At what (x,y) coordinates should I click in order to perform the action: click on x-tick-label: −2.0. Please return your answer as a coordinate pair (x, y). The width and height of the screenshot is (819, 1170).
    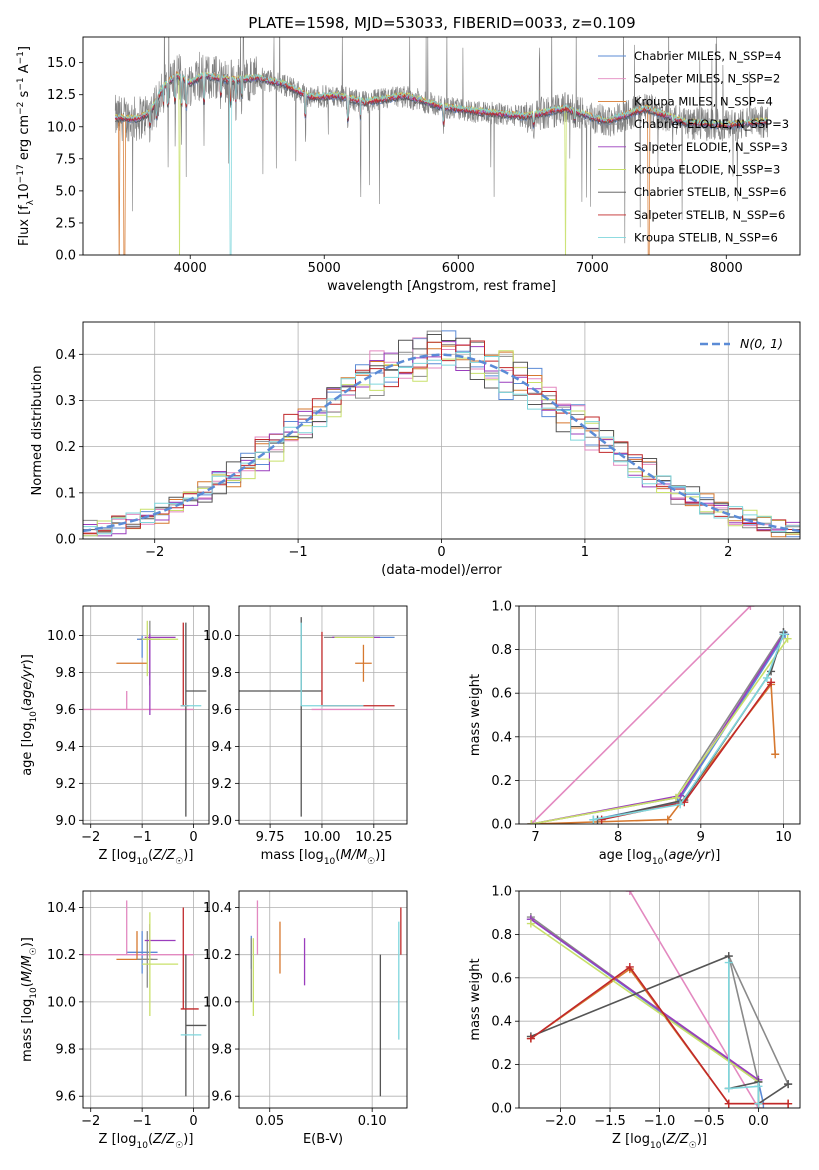
    Looking at the image, I should click on (561, 1121).